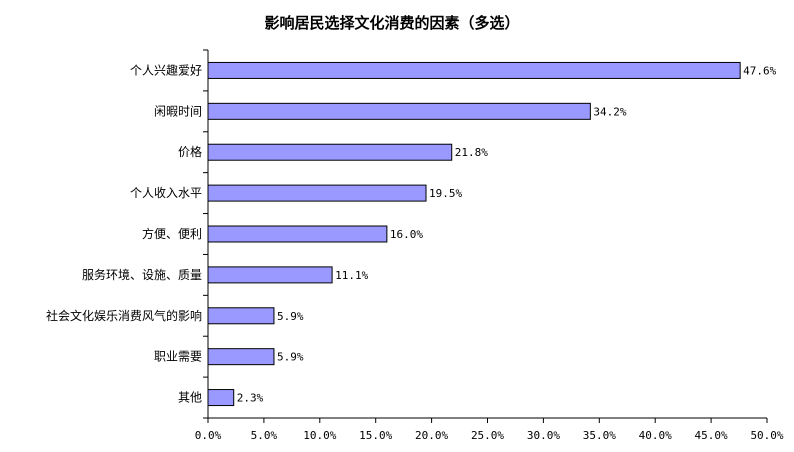  I want to click on x-tick-label: 0.0%, so click(208, 435).